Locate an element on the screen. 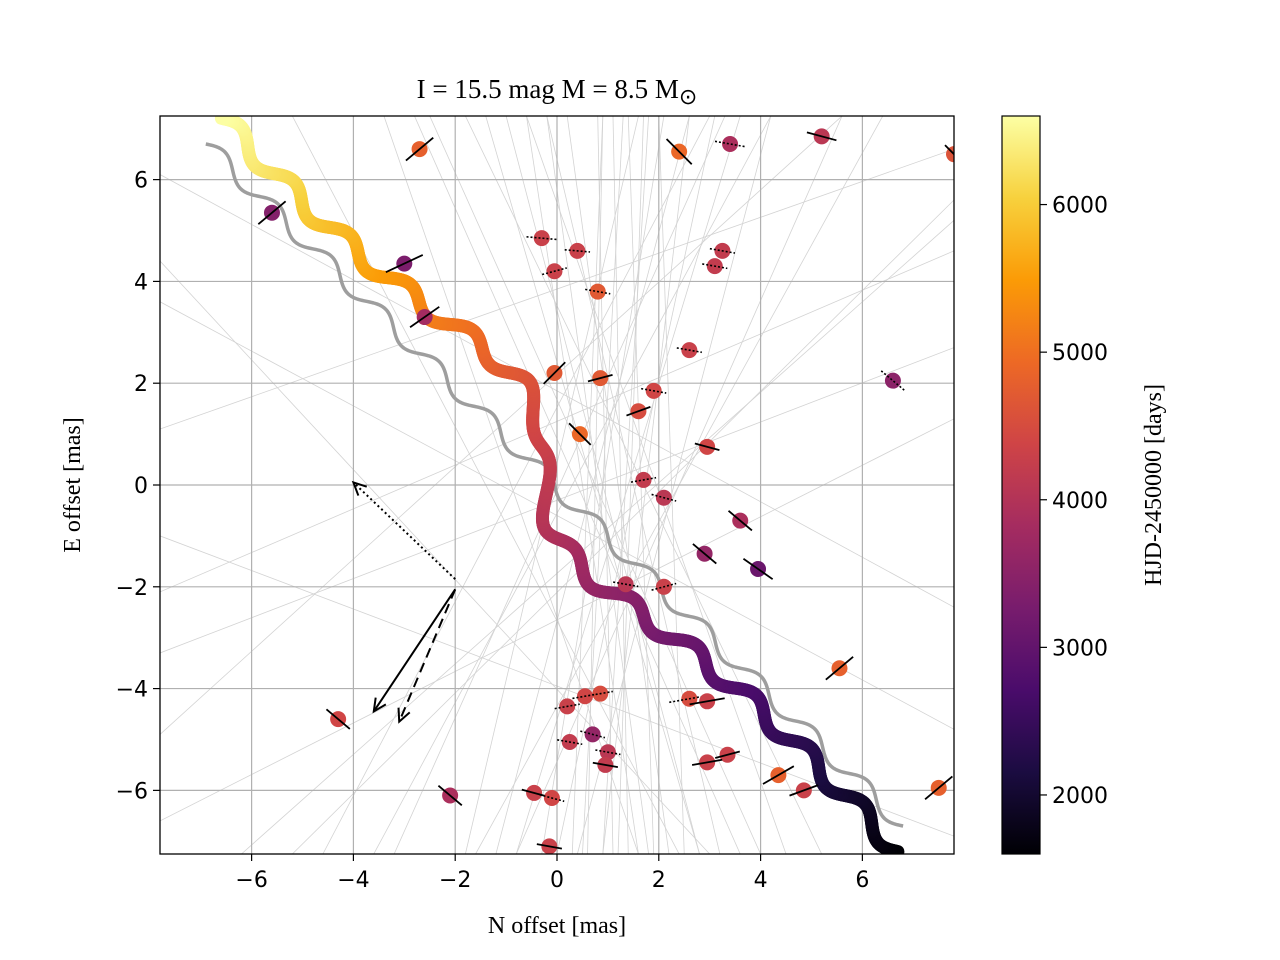 The width and height of the screenshot is (1280, 960). y-axis-label: E offset [mas] is located at coordinates (73, 485).